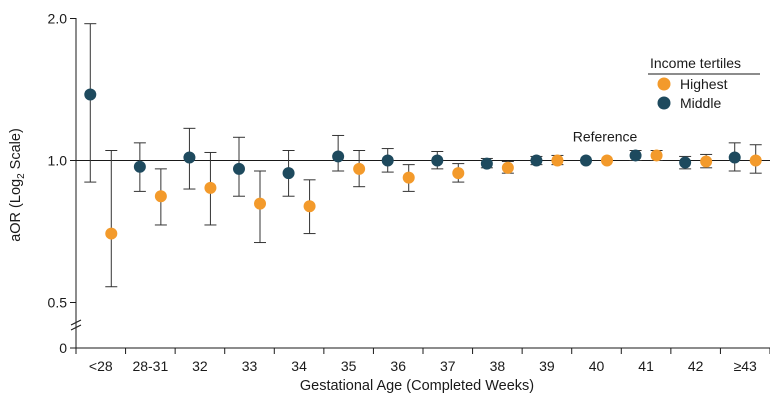 The height and width of the screenshot is (400, 770). Describe the element at coordinates (664, 103) in the screenshot. I see `legend-dot-middle` at that location.